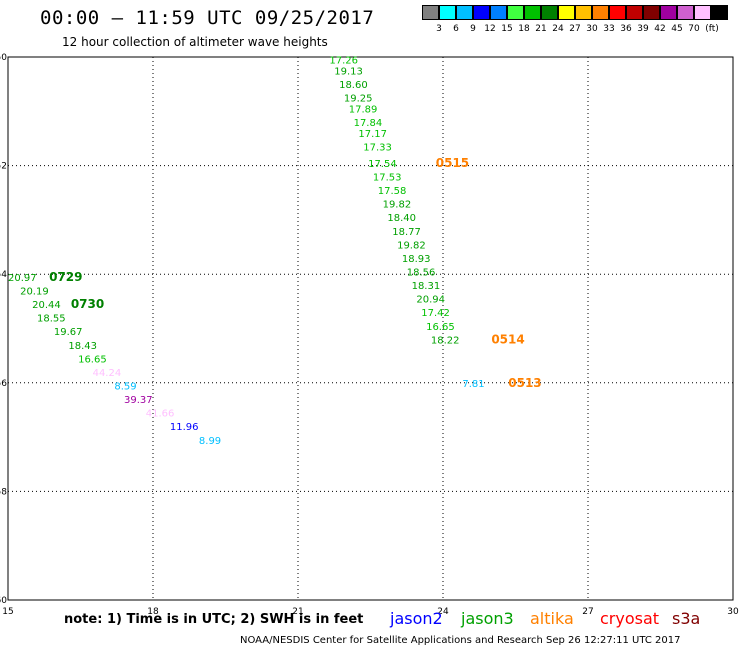 The width and height of the screenshot is (740, 650). What do you see at coordinates (443, 612) in the screenshot?
I see `x-tick-label: 24` at bounding box center [443, 612].